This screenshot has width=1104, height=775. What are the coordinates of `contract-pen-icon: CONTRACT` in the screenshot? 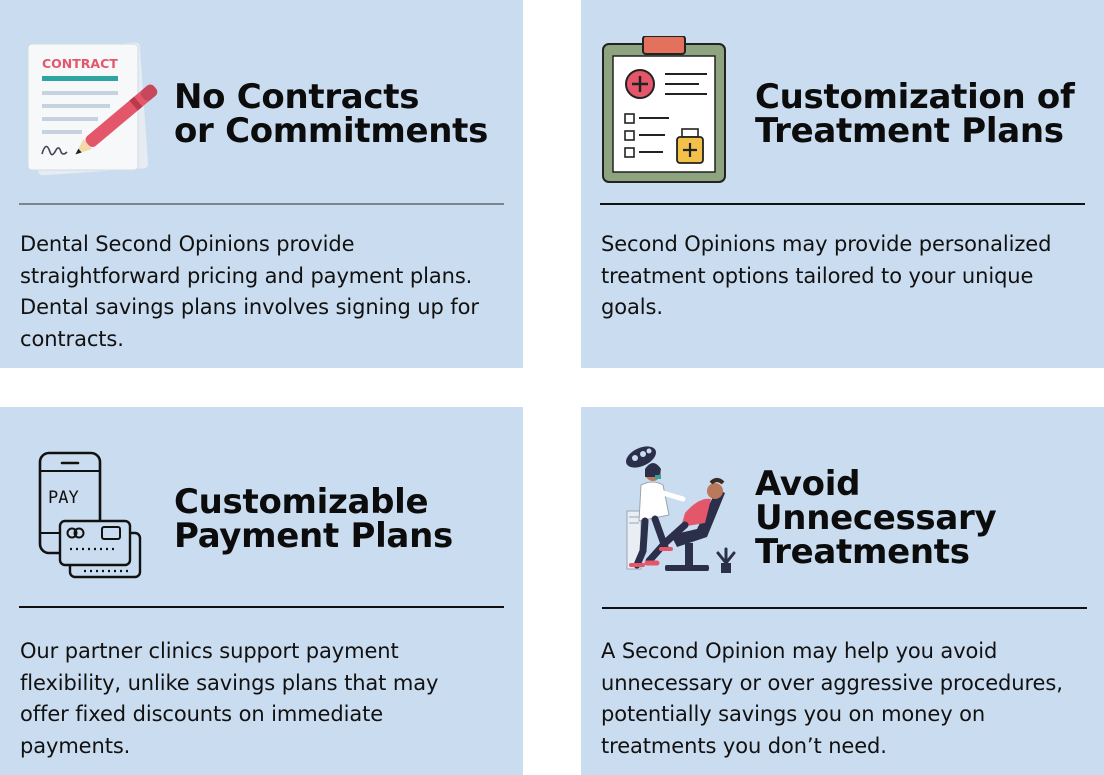 It's located at (92, 109).